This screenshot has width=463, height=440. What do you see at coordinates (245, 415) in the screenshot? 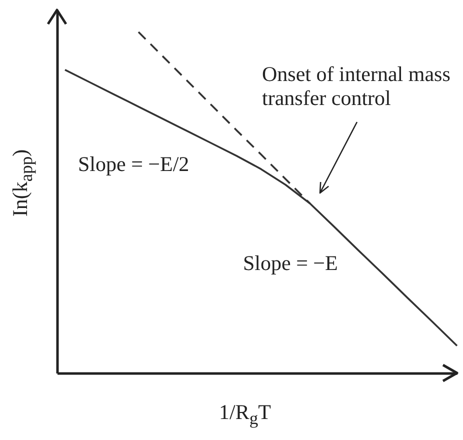
I see `x-axis-title: 1/R$_{g}$T` at bounding box center [245, 415].